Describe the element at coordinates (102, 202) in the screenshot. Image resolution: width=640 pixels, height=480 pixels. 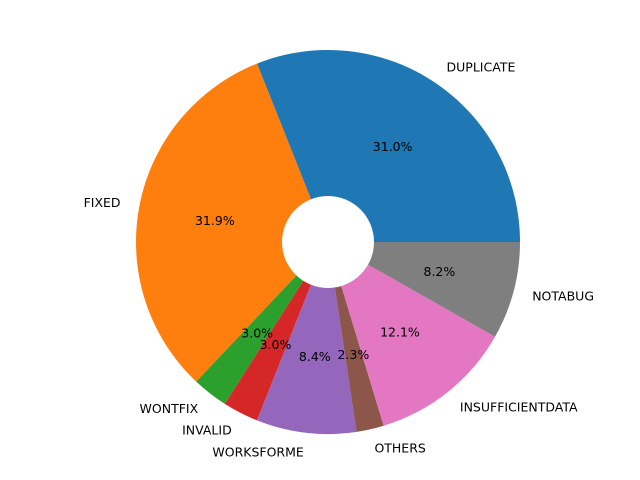
I see `outer-label-fixed: FIXED` at that location.